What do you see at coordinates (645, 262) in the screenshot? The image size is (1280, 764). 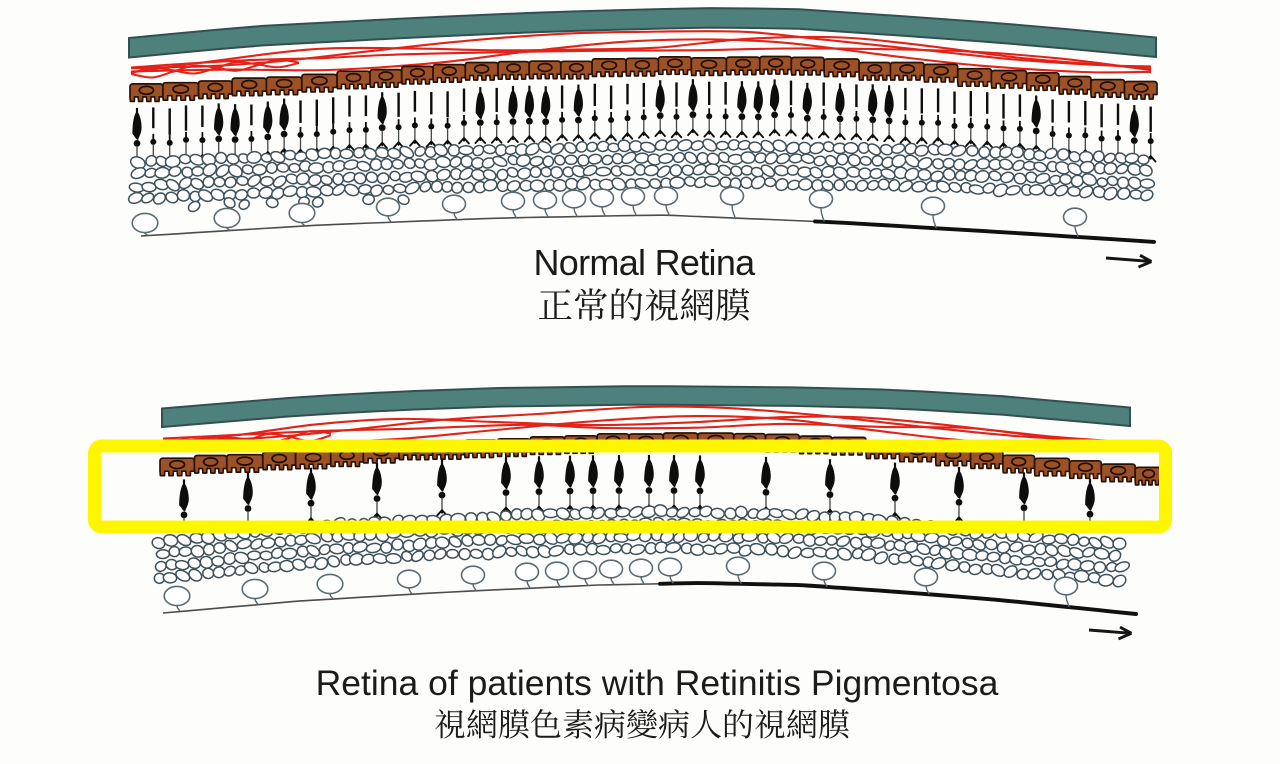 I see `svg-text: Normal Retina` at bounding box center [645, 262].